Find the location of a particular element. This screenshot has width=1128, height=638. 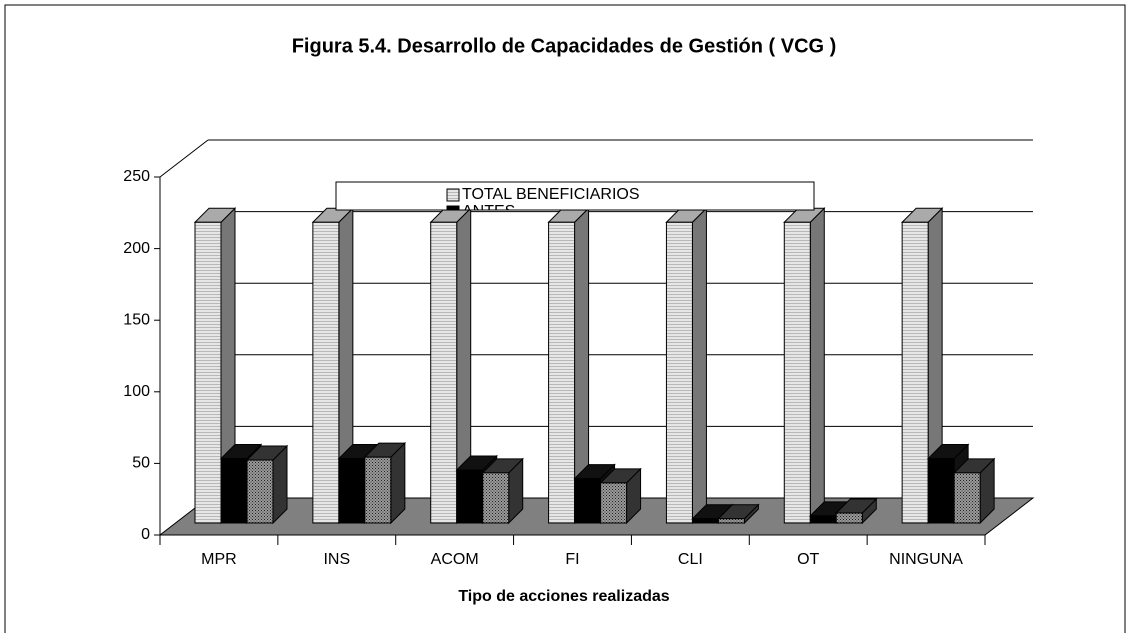

y-tick-label: 0 is located at coordinates (145, 534).